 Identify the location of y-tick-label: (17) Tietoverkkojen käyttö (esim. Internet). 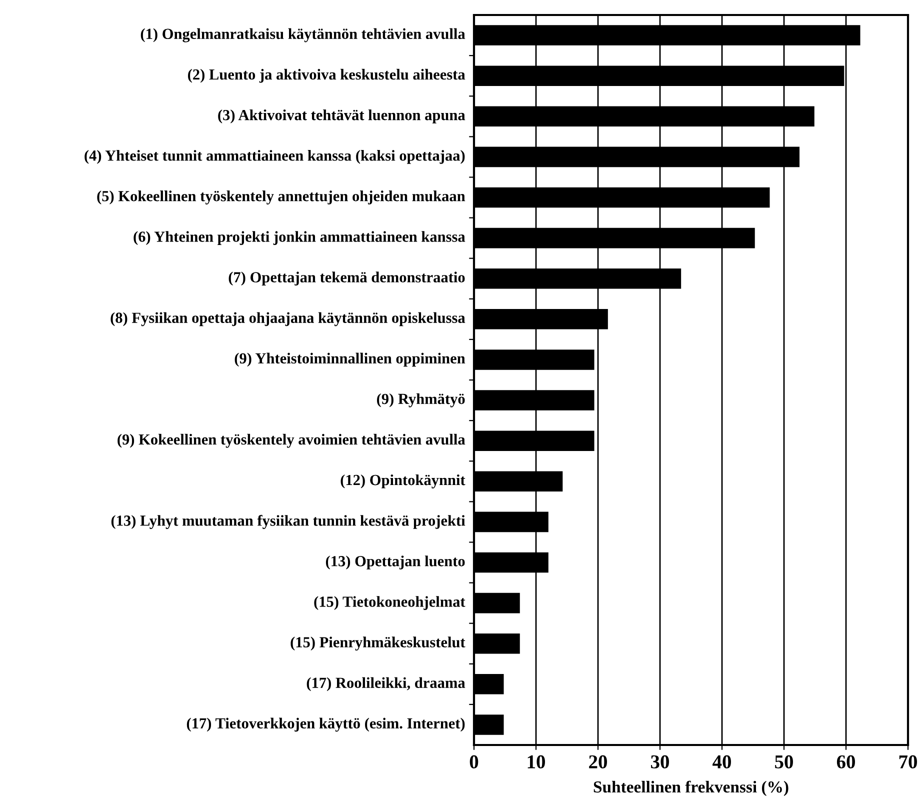
(325, 725).